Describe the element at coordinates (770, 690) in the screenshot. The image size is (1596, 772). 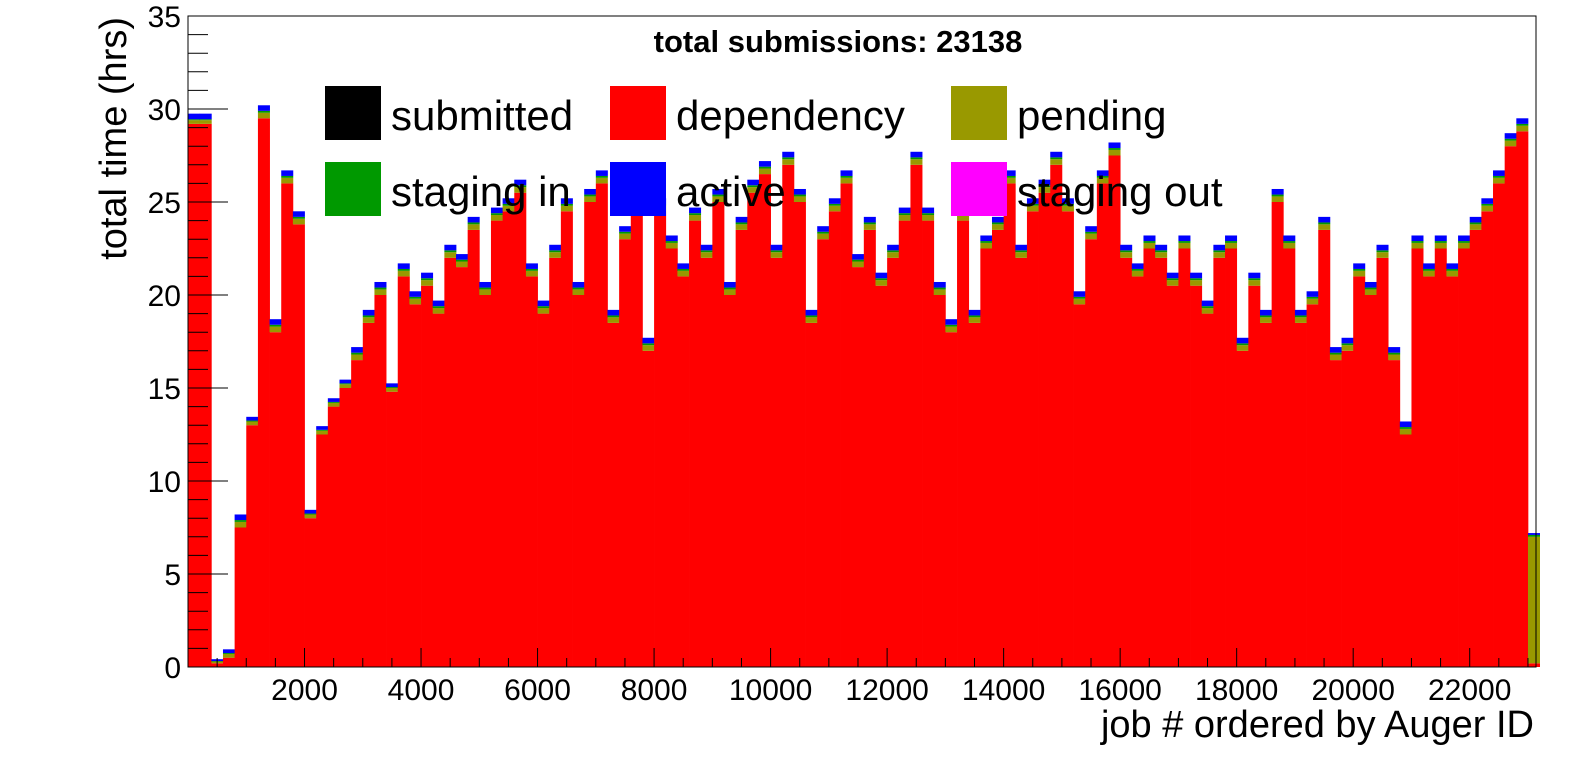
I see `x-tick-label: 10000` at that location.